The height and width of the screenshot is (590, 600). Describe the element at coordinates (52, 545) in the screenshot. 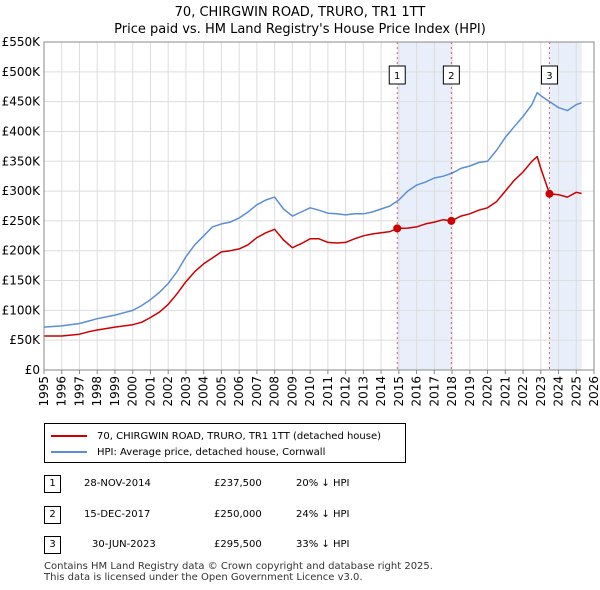

I see `sale-number-badge: 3` at that location.